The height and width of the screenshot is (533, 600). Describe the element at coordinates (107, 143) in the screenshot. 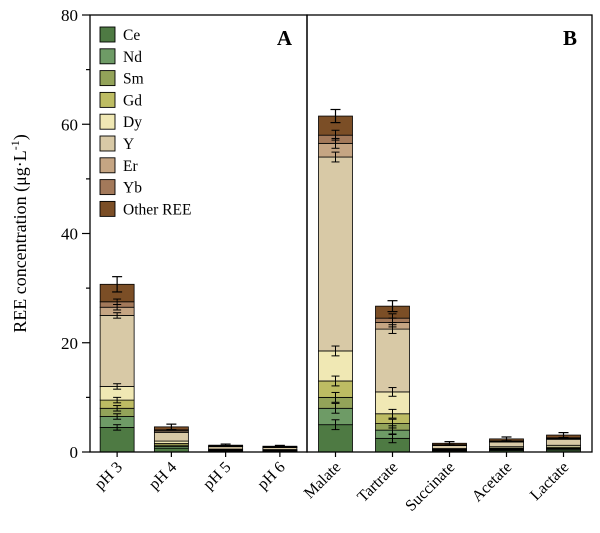

I see `legend-swatch-Y` at that location.